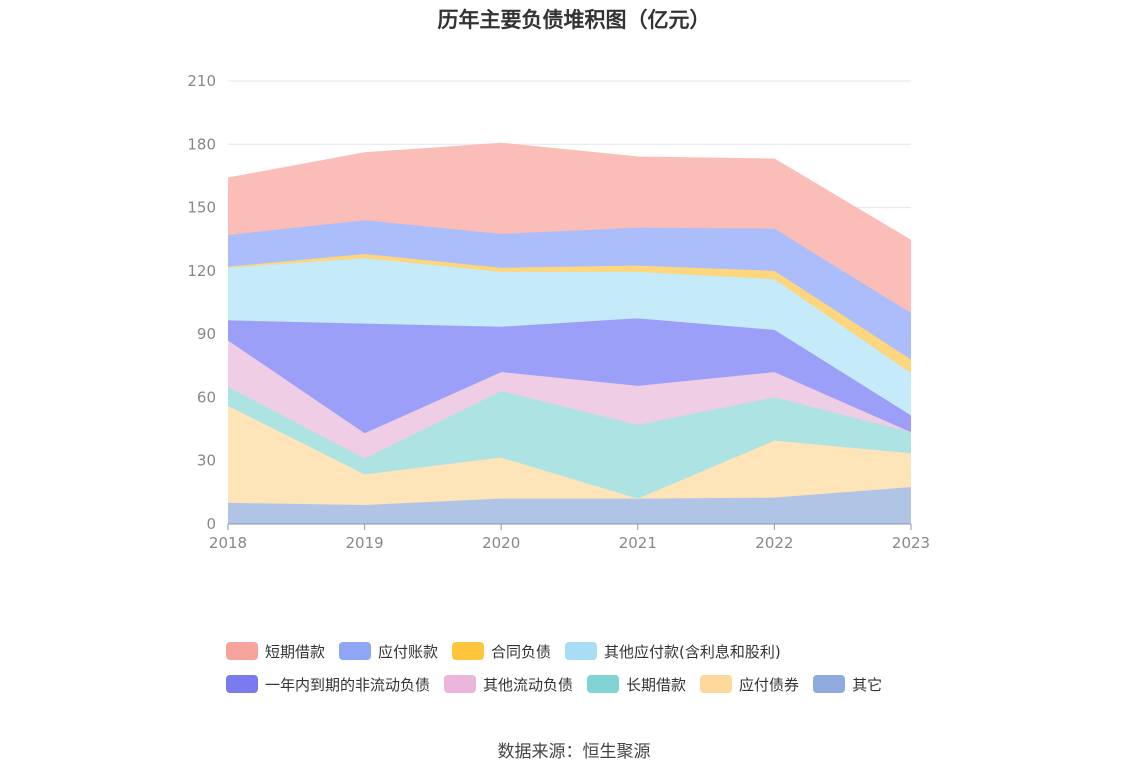  Describe the element at coordinates (586, 684) in the screenshot. I see `legend-row: 一年内到期的非流动负债 其他流动负债 长期借款 应付债券 其它` at that location.